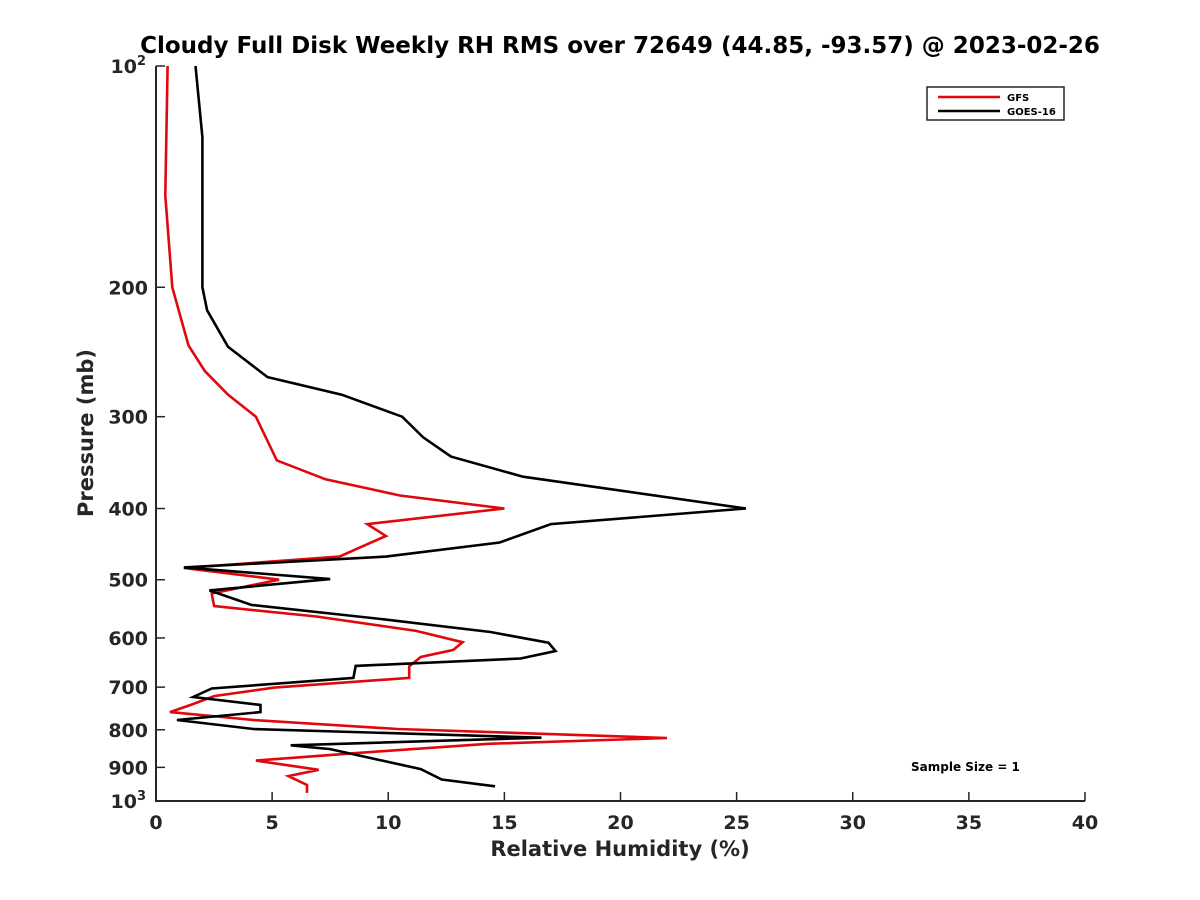 The width and height of the screenshot is (1200, 900). I want to click on y-axis: 10² 200 300 400 500 600 700 800 900 10³, so click(136, 433).